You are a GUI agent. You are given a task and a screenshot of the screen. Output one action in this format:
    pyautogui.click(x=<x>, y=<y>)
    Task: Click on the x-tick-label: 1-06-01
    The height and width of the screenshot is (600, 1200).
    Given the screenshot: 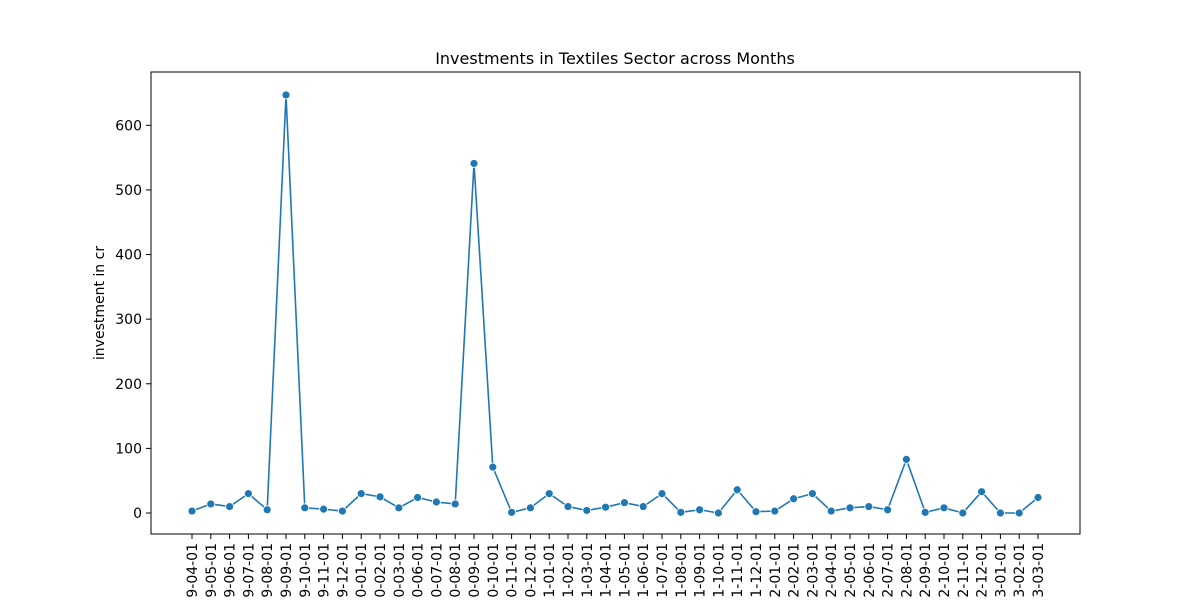 What is the action you would take?
    pyautogui.click(x=644, y=570)
    